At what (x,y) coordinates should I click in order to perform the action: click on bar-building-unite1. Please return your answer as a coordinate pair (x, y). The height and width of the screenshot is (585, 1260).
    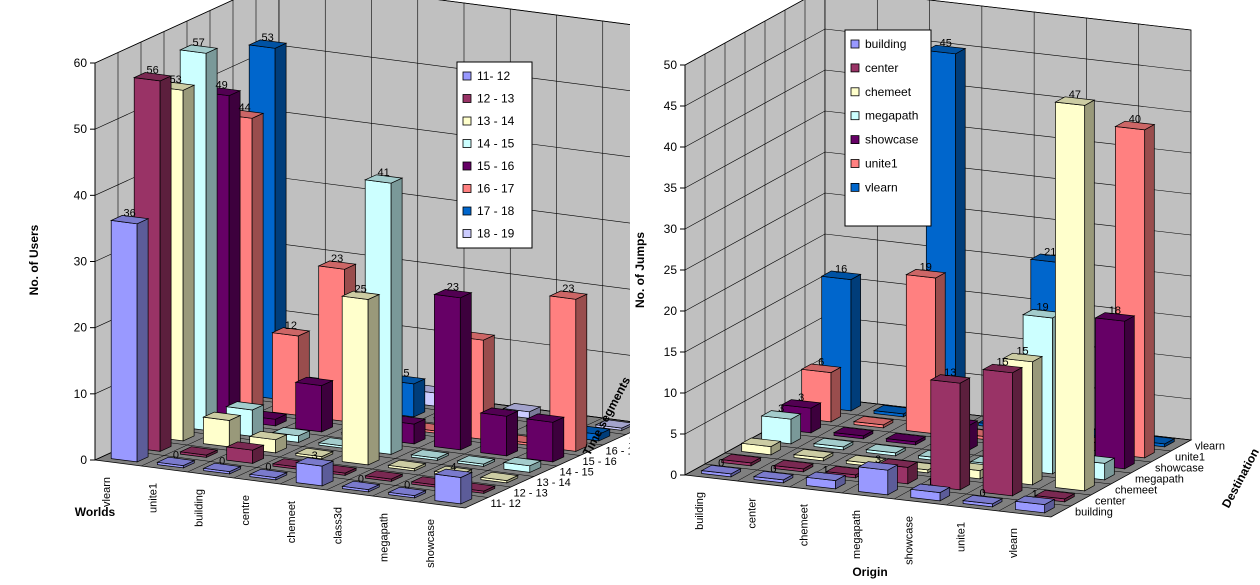
    Looking at the image, I should click on (982, 501).